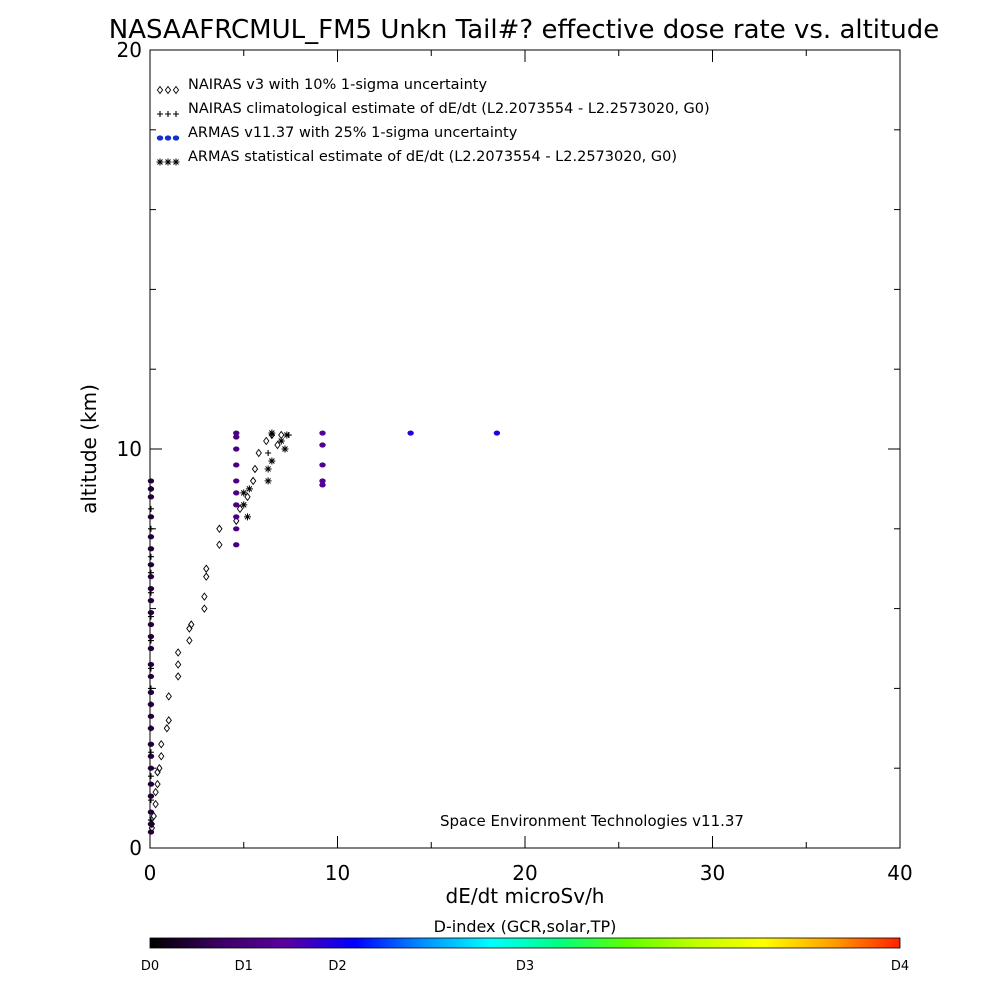  I want to click on y-axis-label: altitude (km), so click(89, 449).